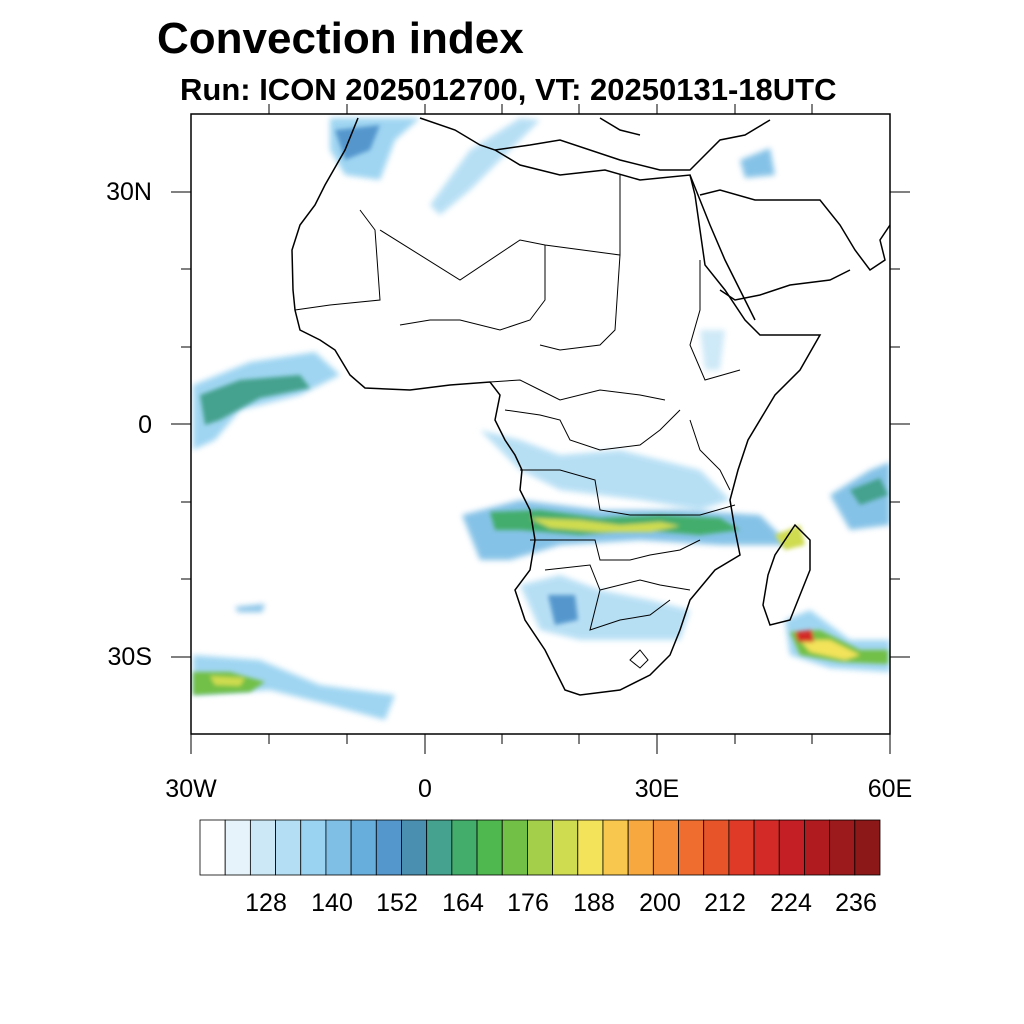 Image resolution: width=1024 pixels, height=1024 pixels. Describe the element at coordinates (786, 574) in the screenshot. I see `madagascar-coastline` at that location.